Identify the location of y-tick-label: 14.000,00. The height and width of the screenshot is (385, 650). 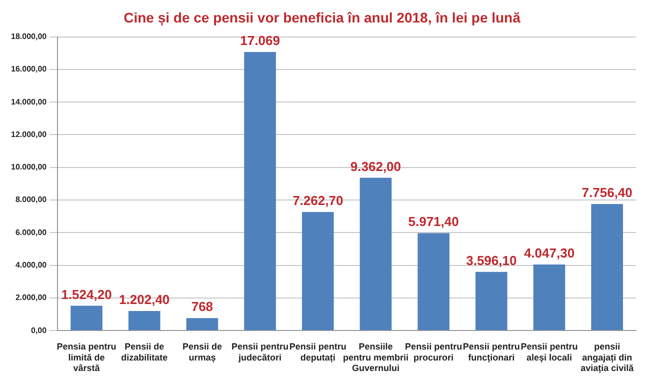
(29, 101).